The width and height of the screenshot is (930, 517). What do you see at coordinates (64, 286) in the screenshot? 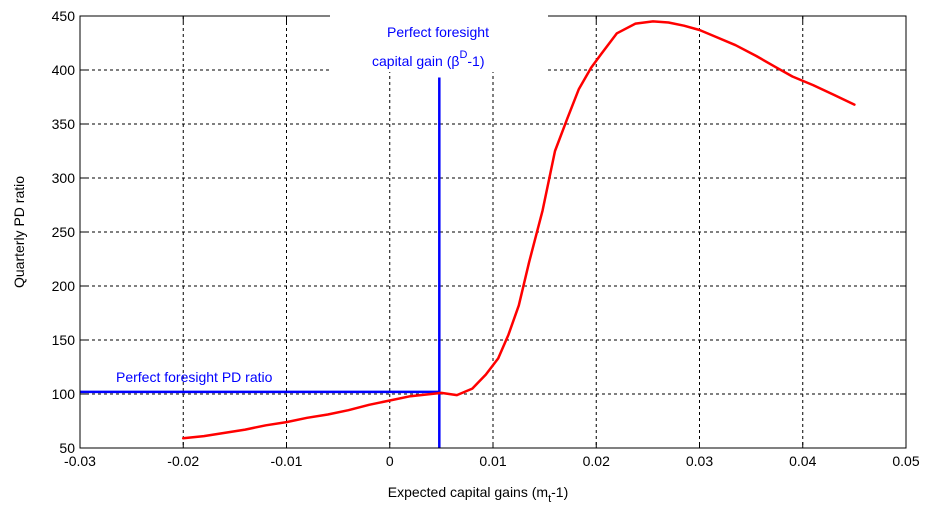
I see `y-tick-label: 200` at bounding box center [64, 286].